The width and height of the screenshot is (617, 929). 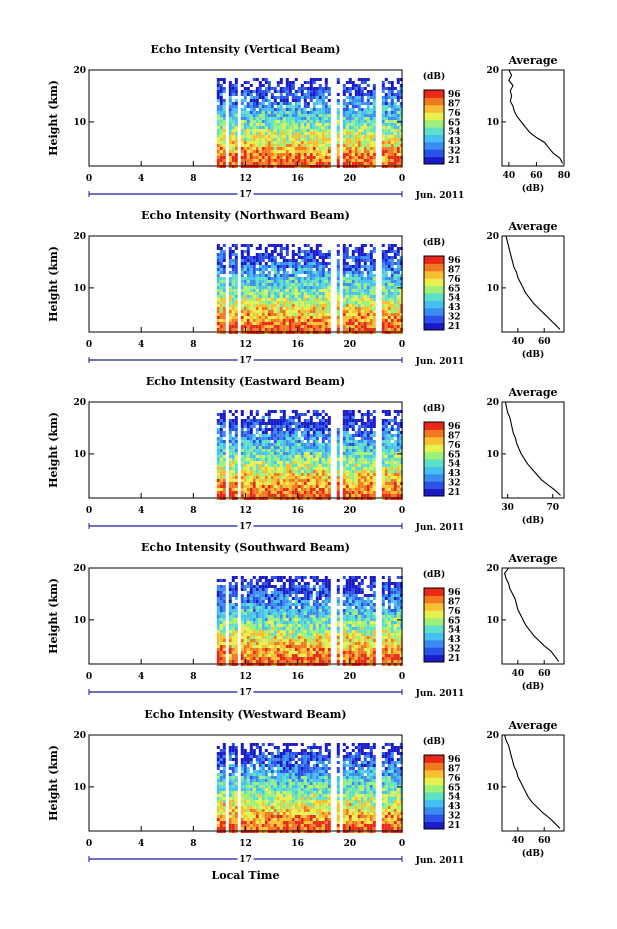 I want to click on x-tick-label: 8, so click(x=193, y=345).